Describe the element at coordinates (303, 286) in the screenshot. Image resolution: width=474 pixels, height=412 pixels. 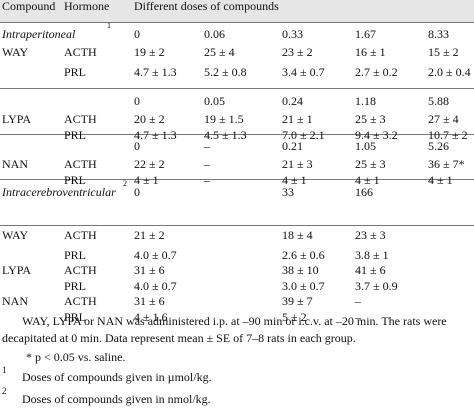
I see `value-cell: 3.0 ± 0.7` at that location.